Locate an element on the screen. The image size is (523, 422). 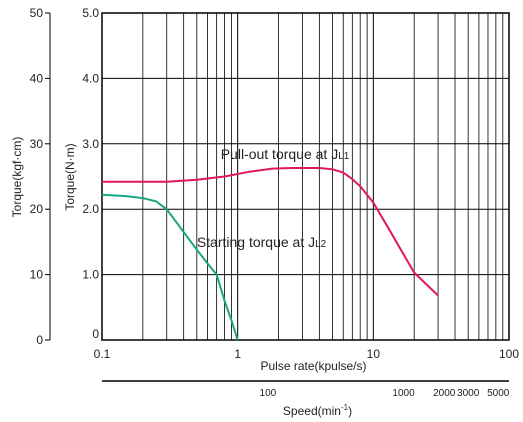
speed-tick-label: 1000 is located at coordinates (403, 393).